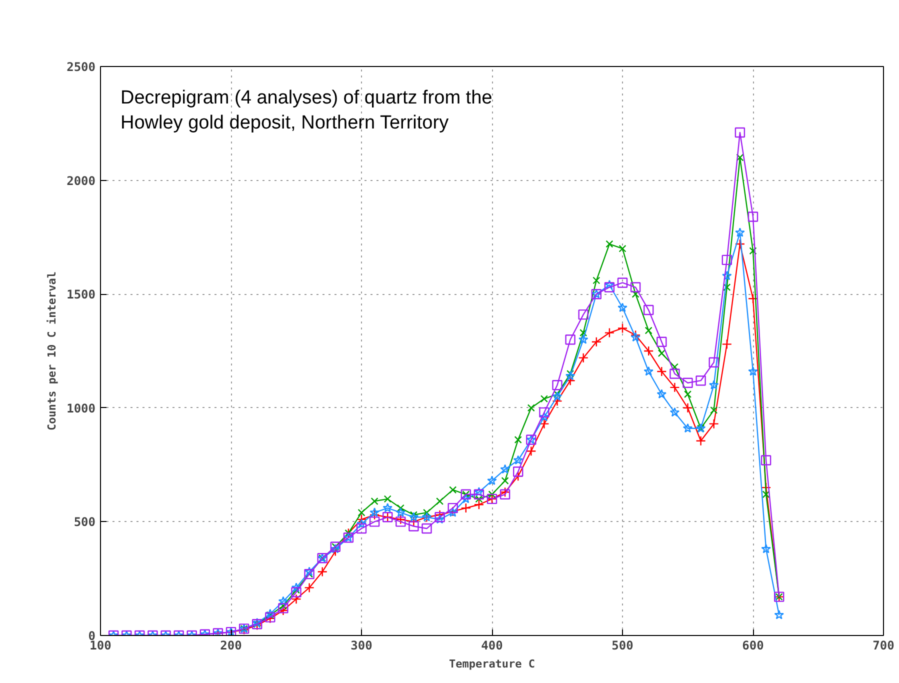  What do you see at coordinates (231, 645) in the screenshot?
I see `x-tick-label: 200` at bounding box center [231, 645].